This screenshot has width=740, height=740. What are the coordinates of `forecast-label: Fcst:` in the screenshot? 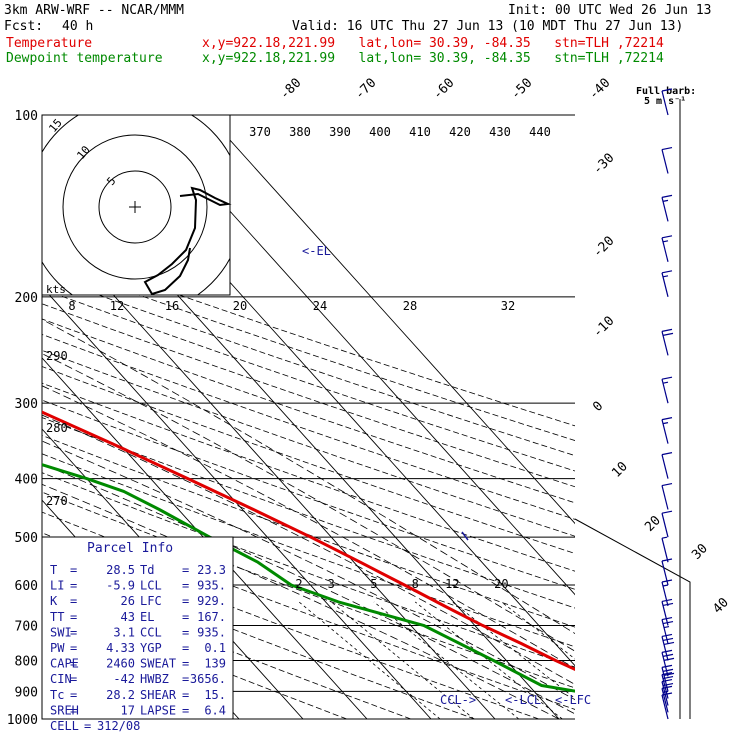 It's located at (24, 26).